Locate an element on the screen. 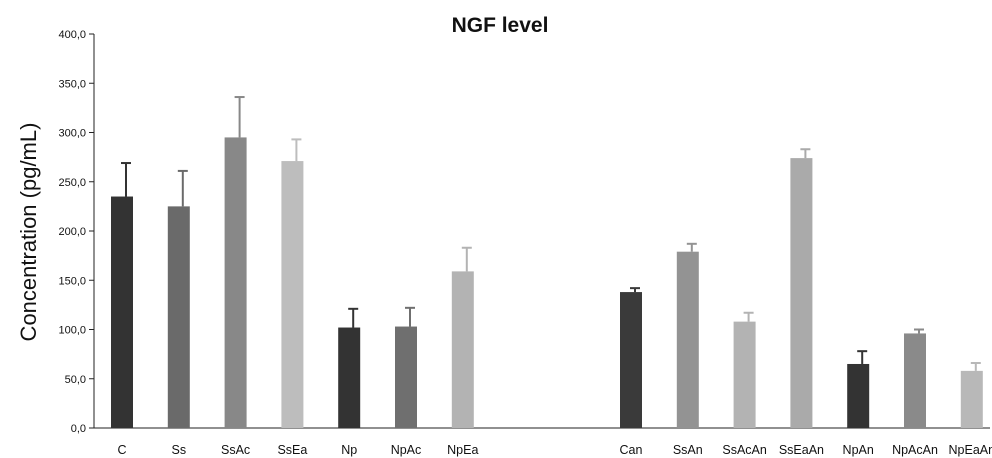  chart-title: NGF level is located at coordinates (500, 25).